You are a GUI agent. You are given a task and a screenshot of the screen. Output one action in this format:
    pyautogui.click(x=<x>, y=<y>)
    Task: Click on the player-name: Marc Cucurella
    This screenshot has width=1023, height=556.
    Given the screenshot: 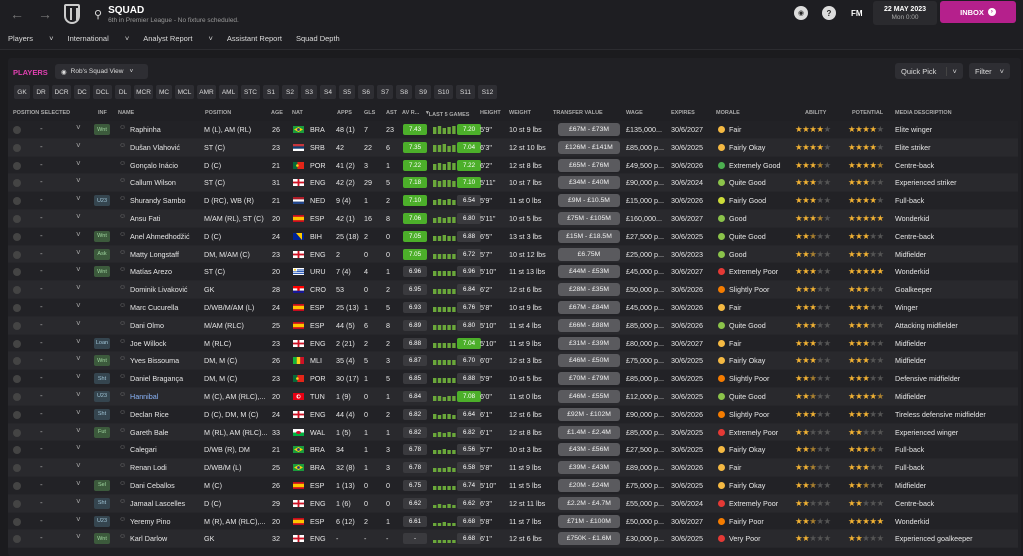 What is the action you would take?
    pyautogui.click(x=154, y=307)
    